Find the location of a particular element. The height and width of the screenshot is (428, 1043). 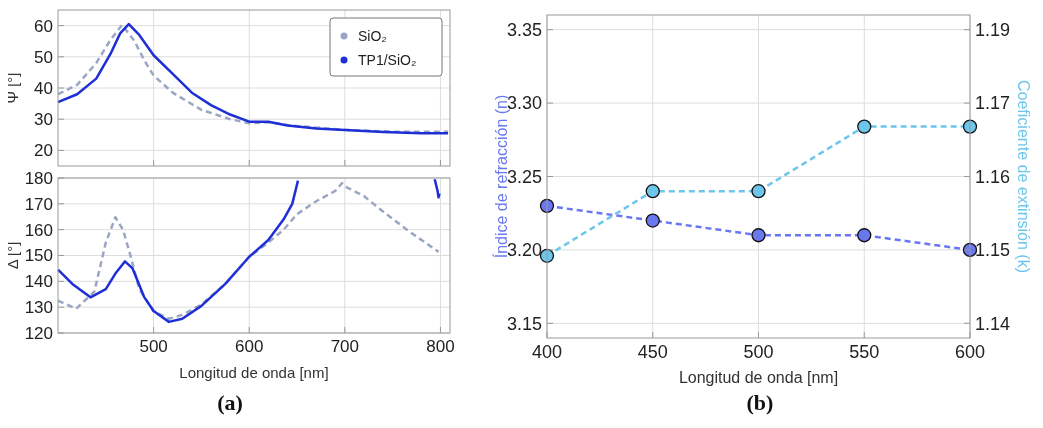

x-tick-label: 550 is located at coordinates (864, 352).